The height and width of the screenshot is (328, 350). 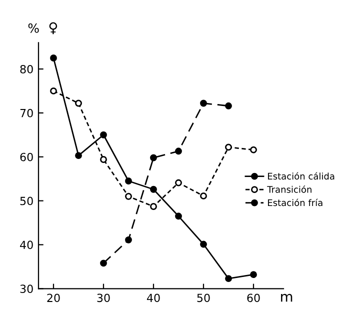 I want to click on x-tick-label: 60, so click(x=253, y=298).